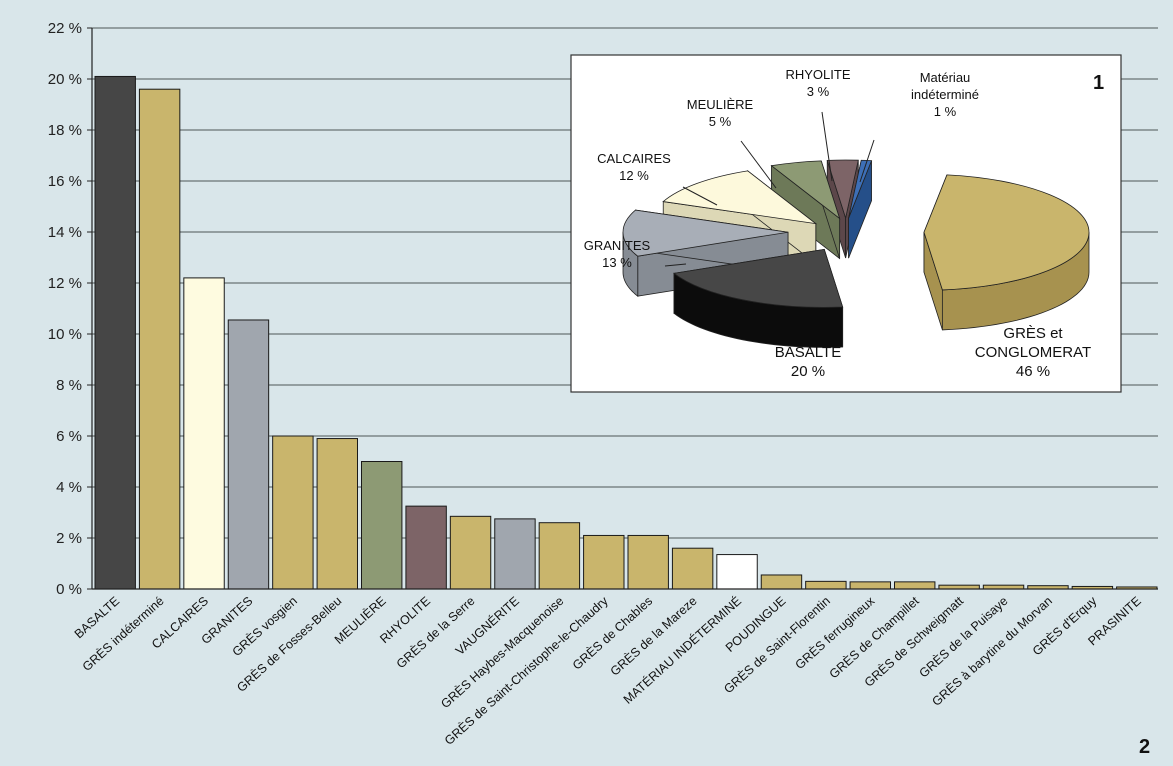 This screenshot has width=1173, height=766. What do you see at coordinates (65, 334) in the screenshot?
I see `y-tick-label: 10 %` at bounding box center [65, 334].